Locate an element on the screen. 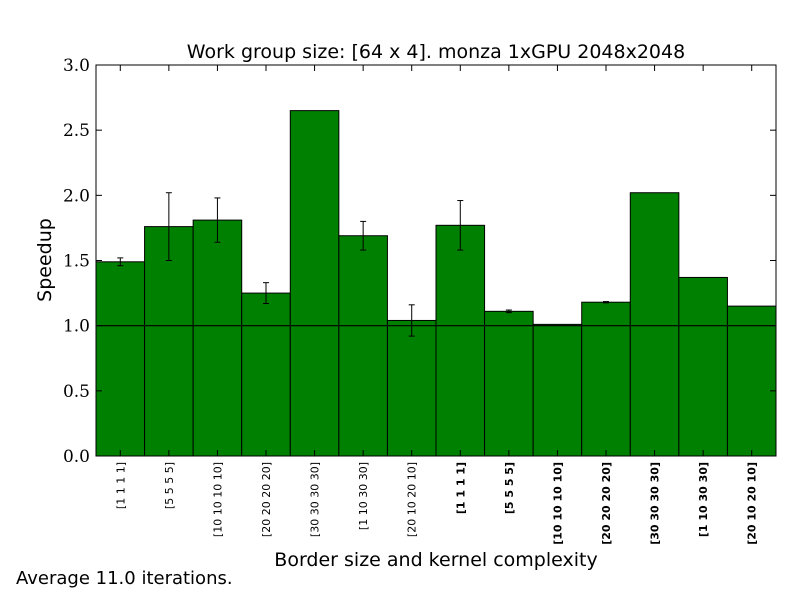  y-tick-label-2: 1.0 is located at coordinates (76, 327).